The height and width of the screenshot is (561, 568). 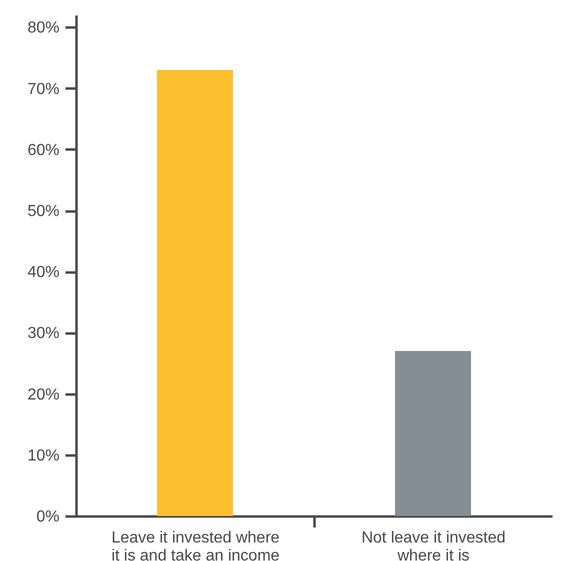 What do you see at coordinates (48, 517) in the screenshot?
I see `y-tick-label: 0%` at bounding box center [48, 517].